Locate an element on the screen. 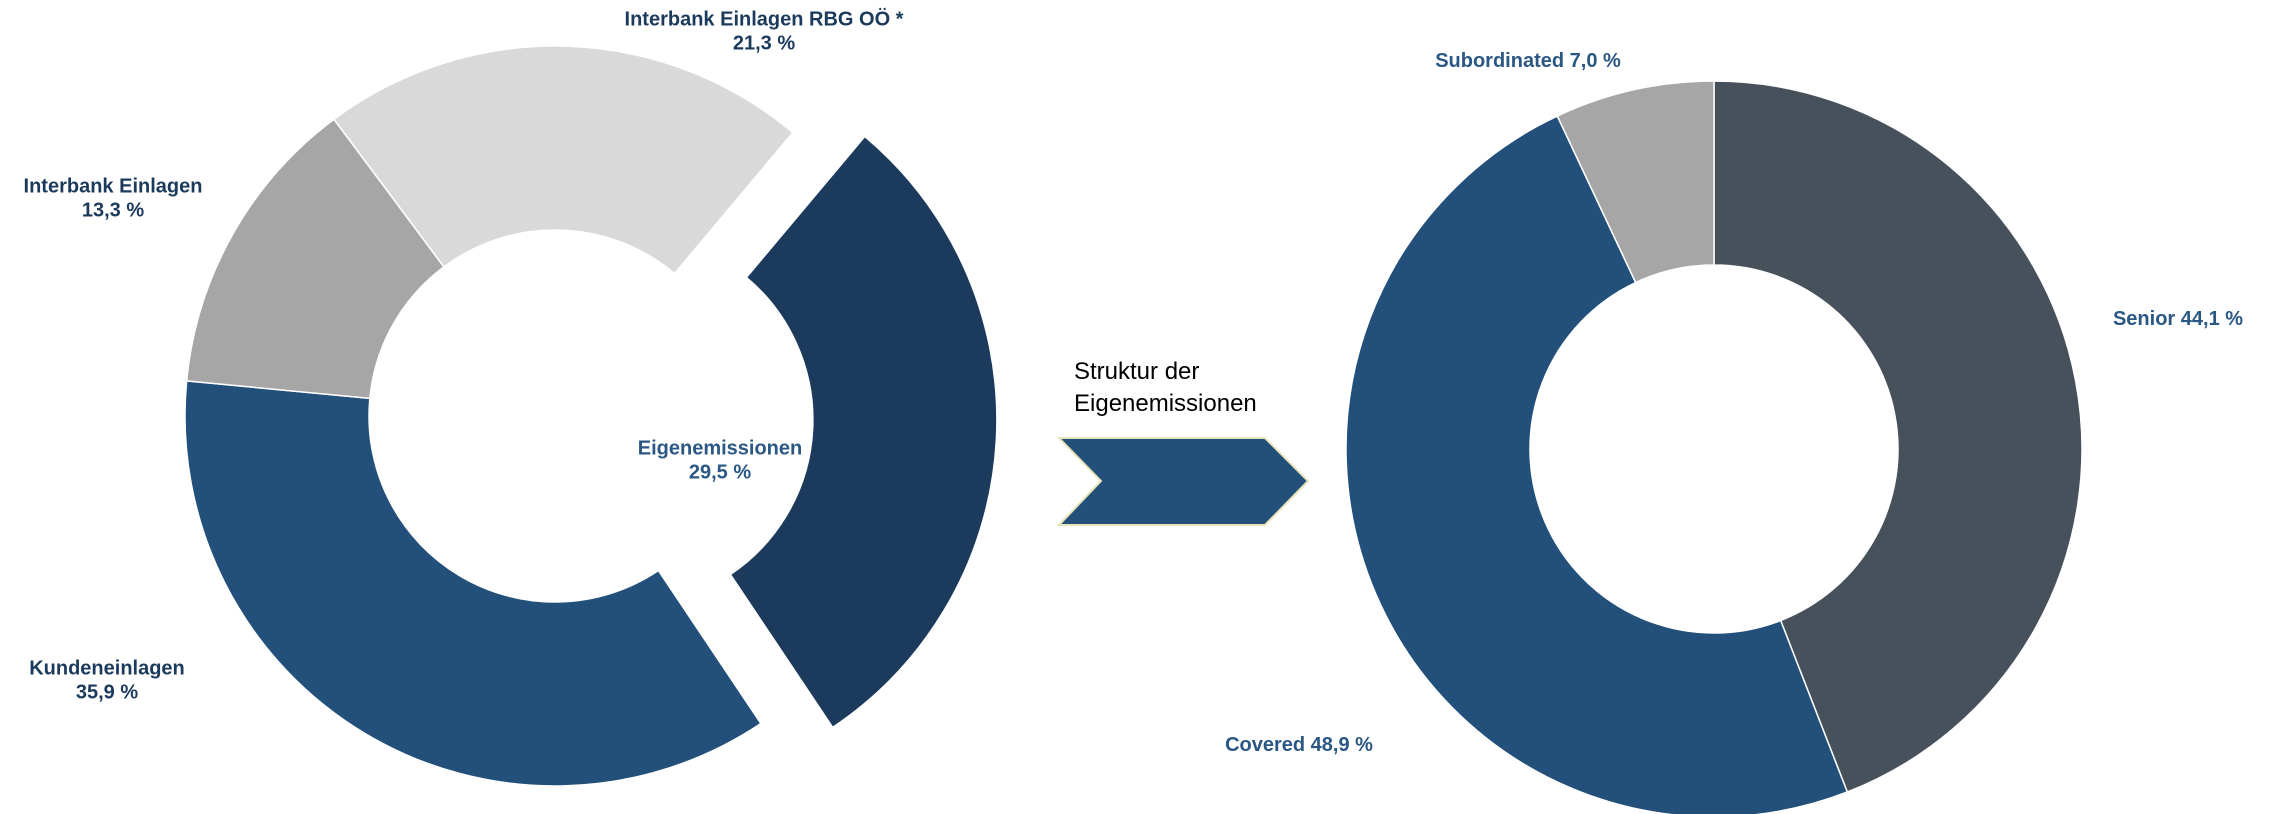 Image resolution: width=2272 pixels, height=814 pixels. value-label: 21,3 % is located at coordinates (764, 43).